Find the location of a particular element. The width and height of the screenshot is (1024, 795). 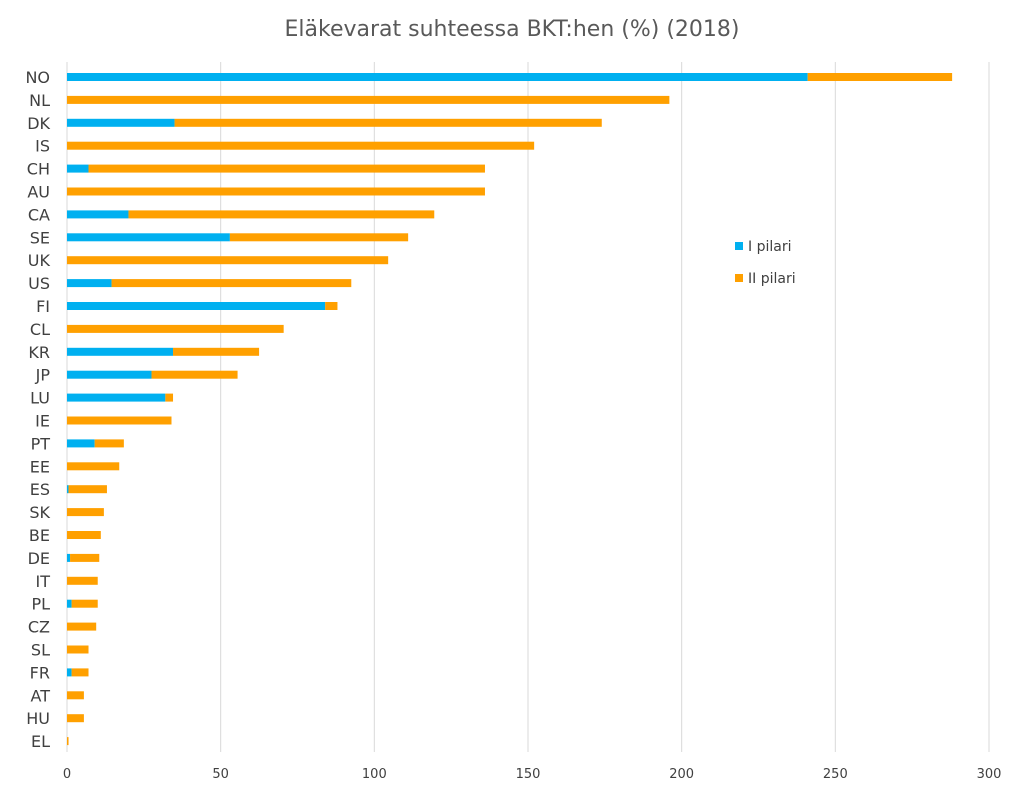

category-label: PT is located at coordinates (41, 443).